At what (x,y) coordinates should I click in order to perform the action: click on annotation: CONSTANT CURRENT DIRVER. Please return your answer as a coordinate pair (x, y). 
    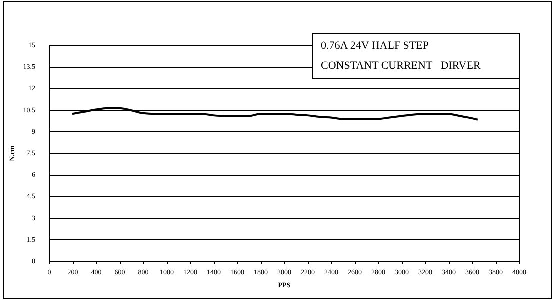
    Looking at the image, I should click on (401, 66).